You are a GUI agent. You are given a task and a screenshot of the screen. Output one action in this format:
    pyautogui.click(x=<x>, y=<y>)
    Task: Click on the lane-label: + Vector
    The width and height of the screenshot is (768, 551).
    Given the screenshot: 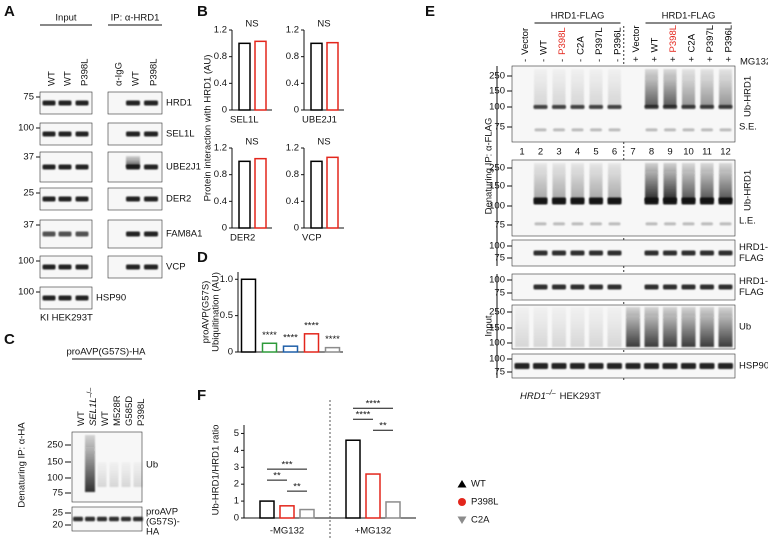 What is the action you would take?
    pyautogui.click(x=636, y=44)
    